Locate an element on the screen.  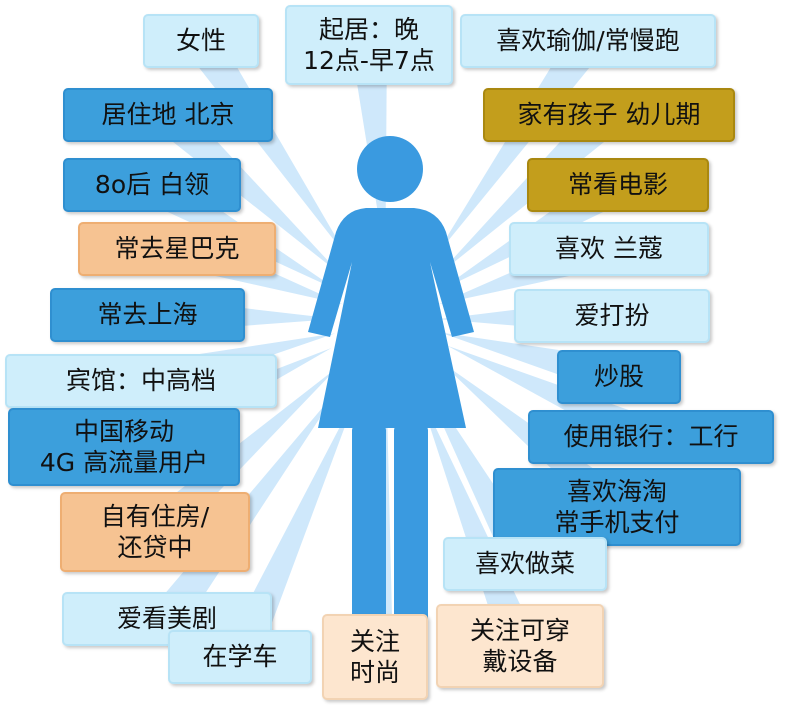
tag-movies: 常看电影 is located at coordinates (618, 185).